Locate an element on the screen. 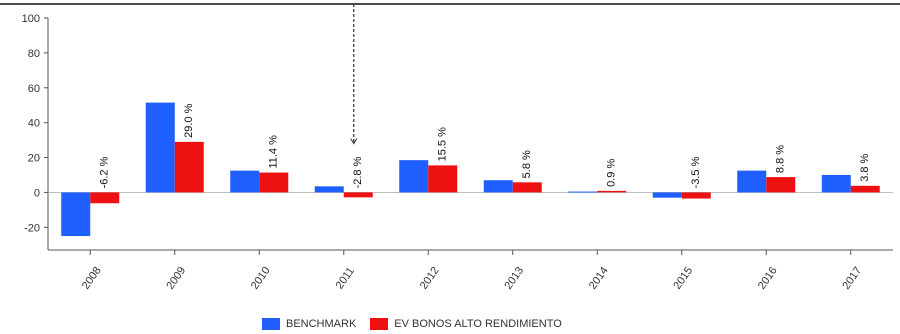  bar-ev-bonos-2012 is located at coordinates (443, 179).